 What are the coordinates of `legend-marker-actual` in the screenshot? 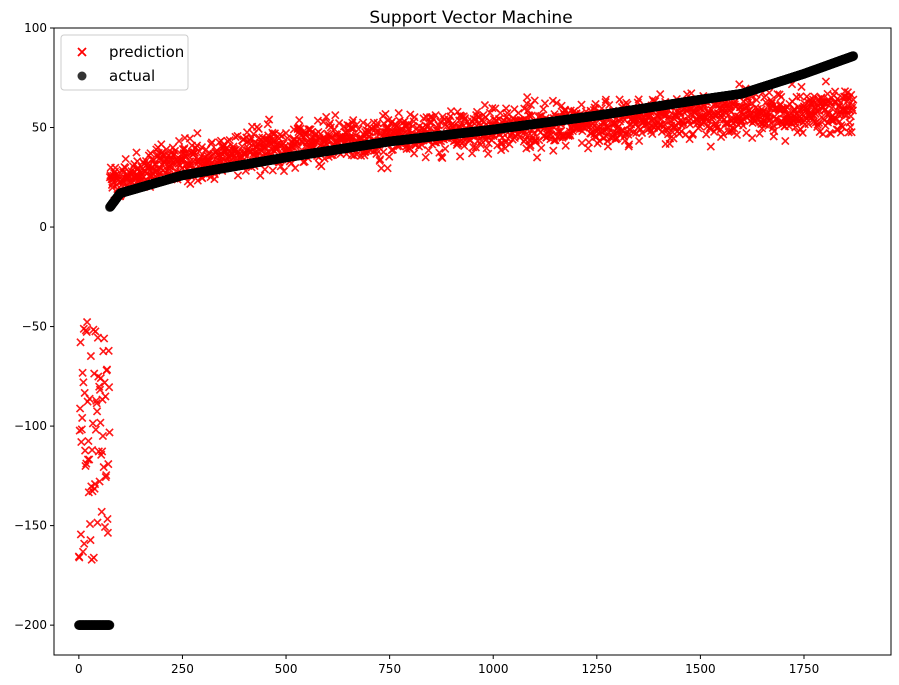 It's located at (82, 76).